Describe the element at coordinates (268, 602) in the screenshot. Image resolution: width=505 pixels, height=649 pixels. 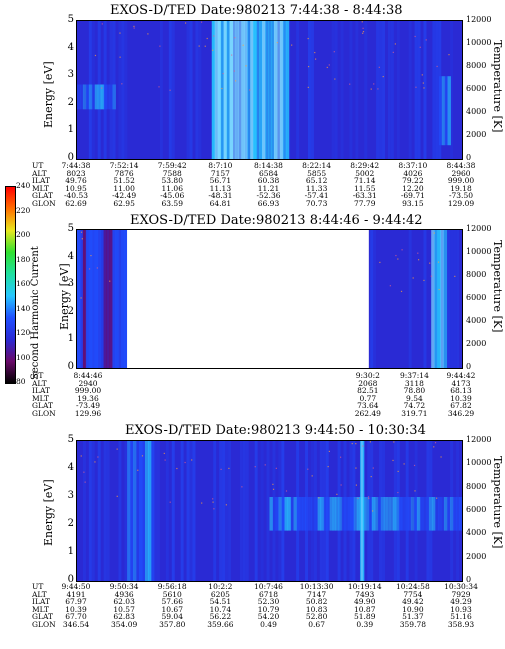
I see `ephemeris-cell: 52.30` at that location.